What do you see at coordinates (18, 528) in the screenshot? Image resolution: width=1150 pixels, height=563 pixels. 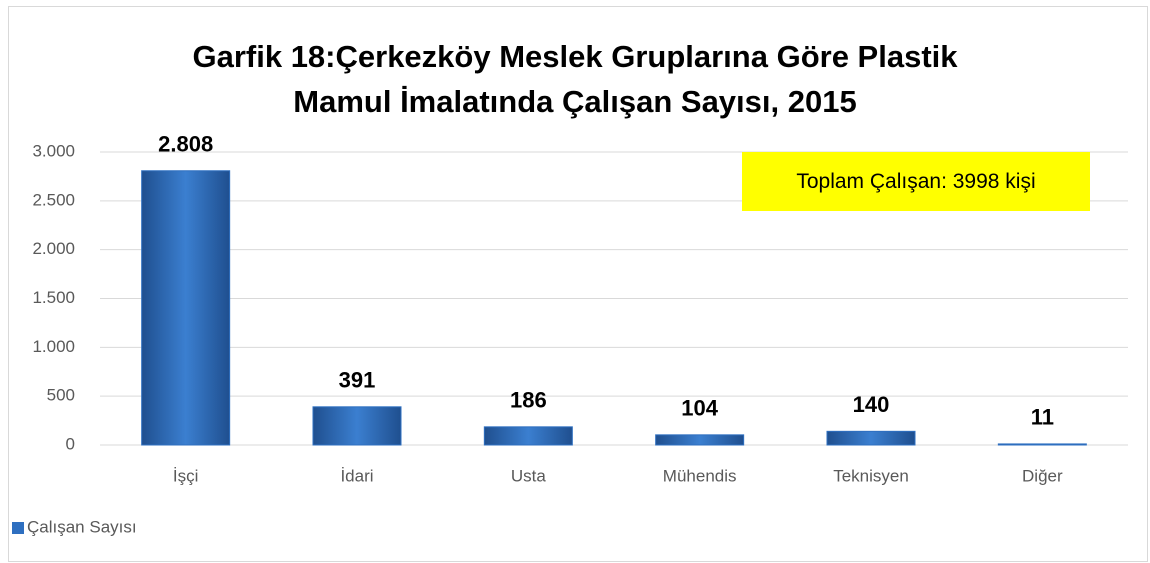 I see `legend-swatch` at bounding box center [18, 528].